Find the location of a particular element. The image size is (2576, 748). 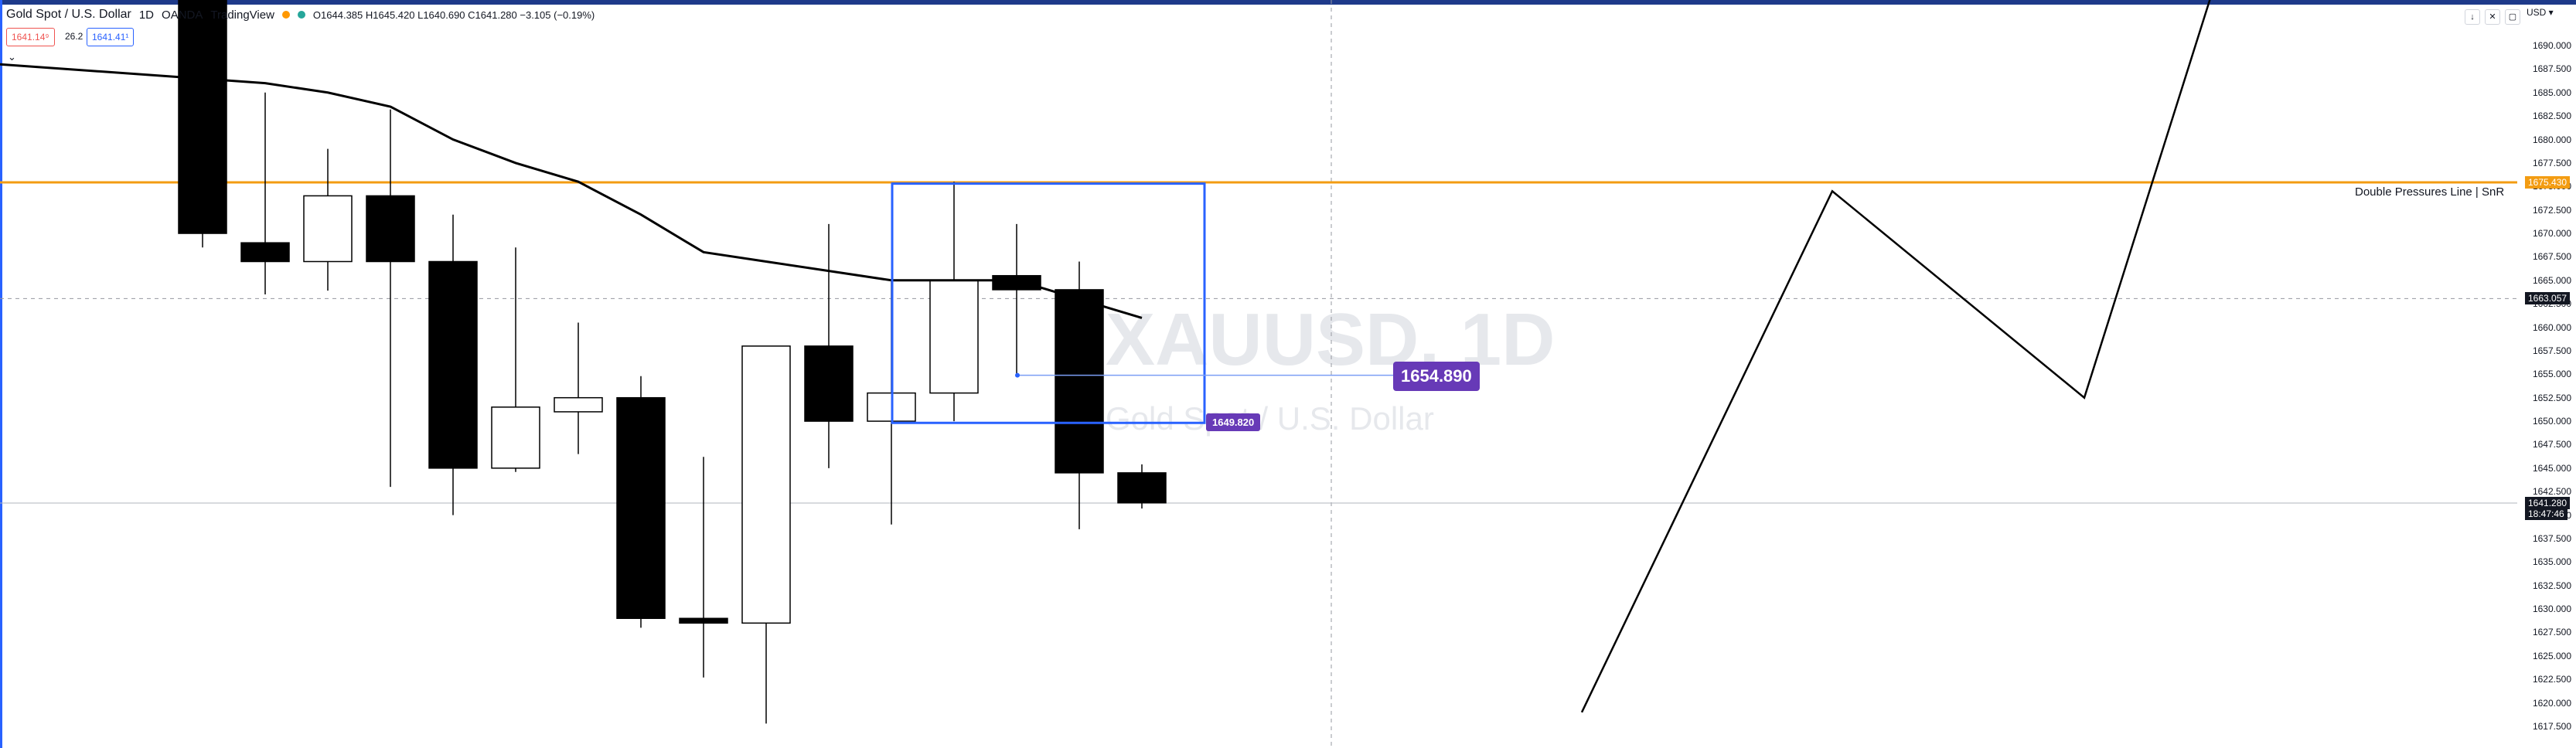

selection-box is located at coordinates (1048, 303).